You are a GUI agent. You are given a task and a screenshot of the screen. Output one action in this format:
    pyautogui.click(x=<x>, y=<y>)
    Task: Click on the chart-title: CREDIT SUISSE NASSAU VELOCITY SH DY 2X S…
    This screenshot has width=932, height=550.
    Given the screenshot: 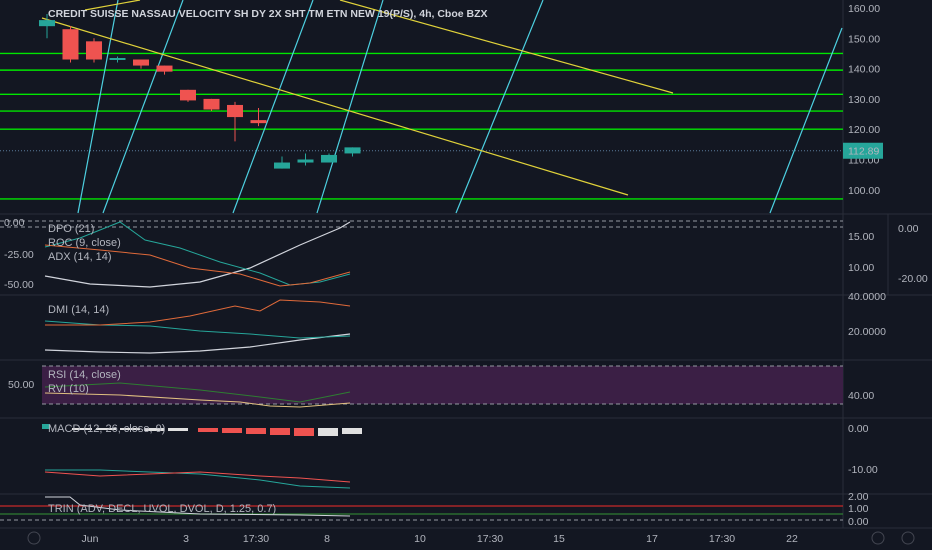 What is the action you would take?
    pyautogui.click(x=268, y=14)
    